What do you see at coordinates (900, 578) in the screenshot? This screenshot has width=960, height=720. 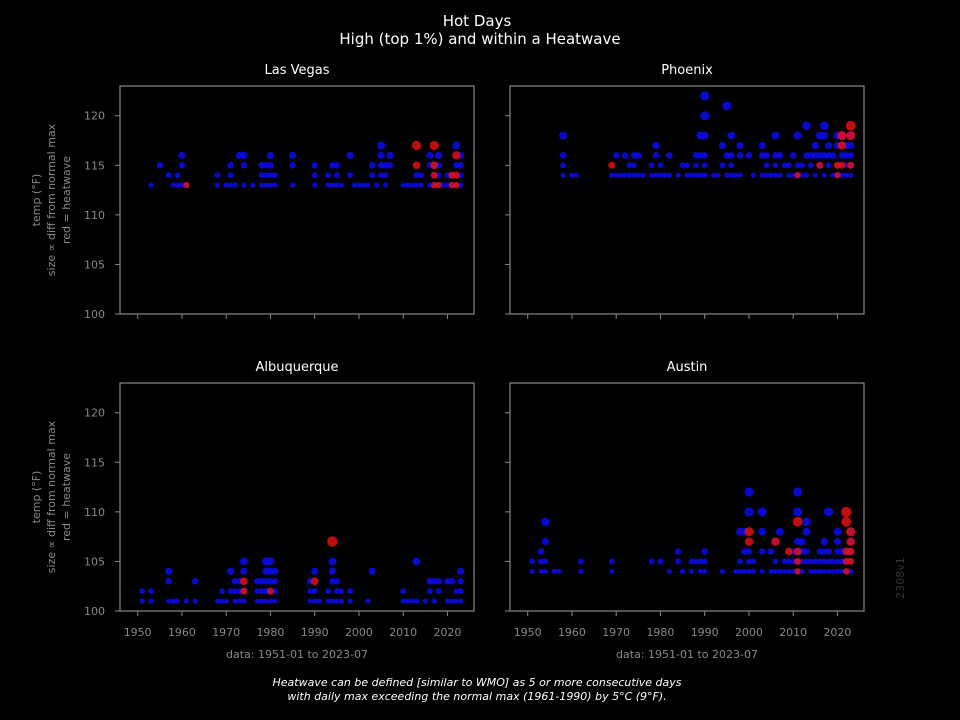 I see `version-stamp: 2308v1` at bounding box center [900, 578].